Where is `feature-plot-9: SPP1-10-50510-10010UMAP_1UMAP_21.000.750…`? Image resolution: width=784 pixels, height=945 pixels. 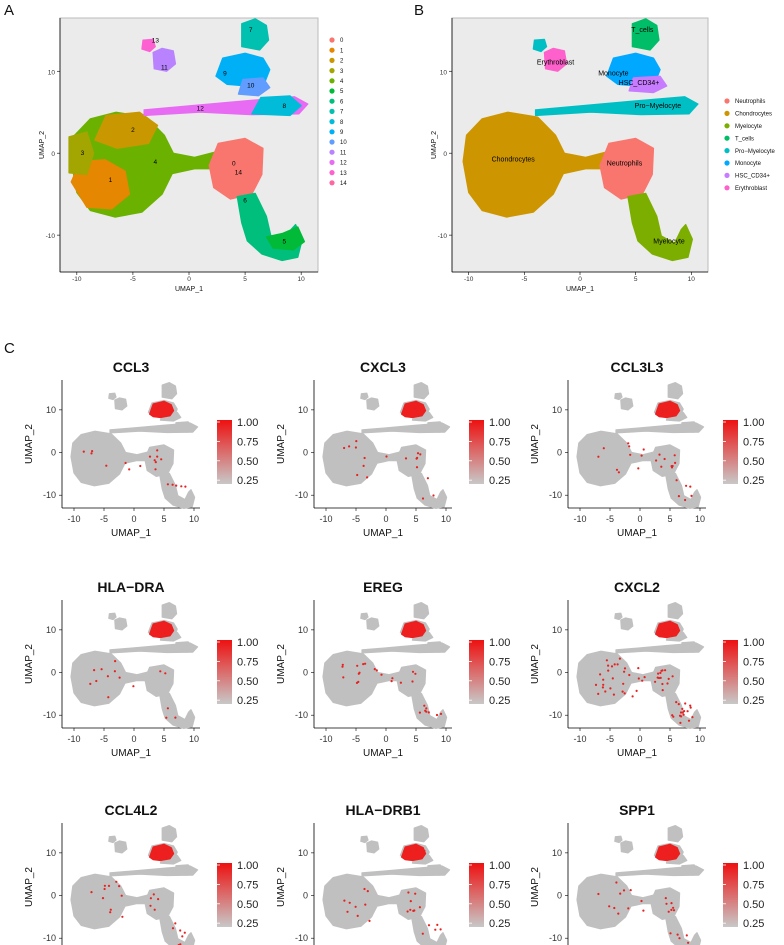
feature-plot-9: SPP1-10-50510-10010UMAP_1UMAP_21.000.750… is located at coordinates (647, 873).